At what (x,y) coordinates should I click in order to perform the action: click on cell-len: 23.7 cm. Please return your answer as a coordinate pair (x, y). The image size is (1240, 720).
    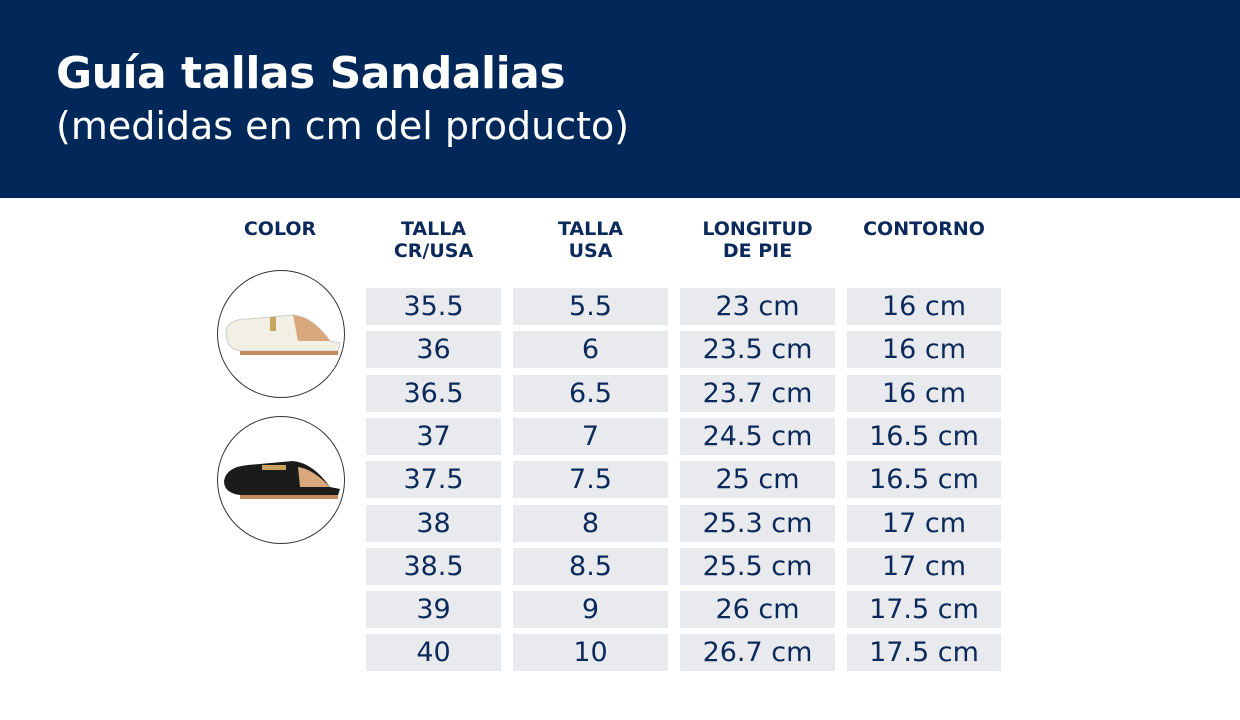
    Looking at the image, I should click on (757, 393).